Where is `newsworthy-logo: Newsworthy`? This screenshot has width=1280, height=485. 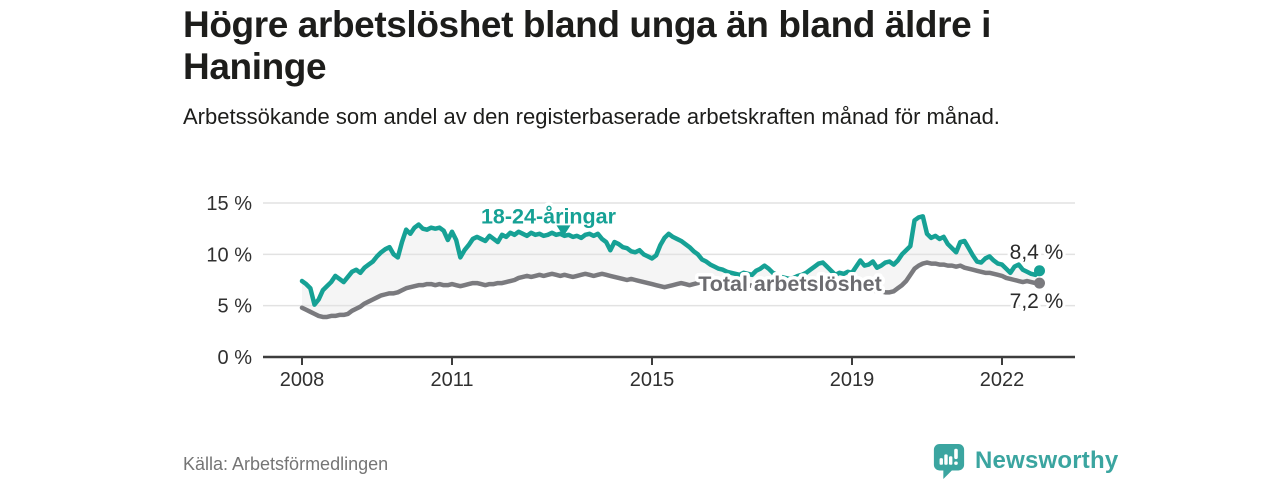 newsworthy-logo: Newsworthy is located at coordinates (1025, 461).